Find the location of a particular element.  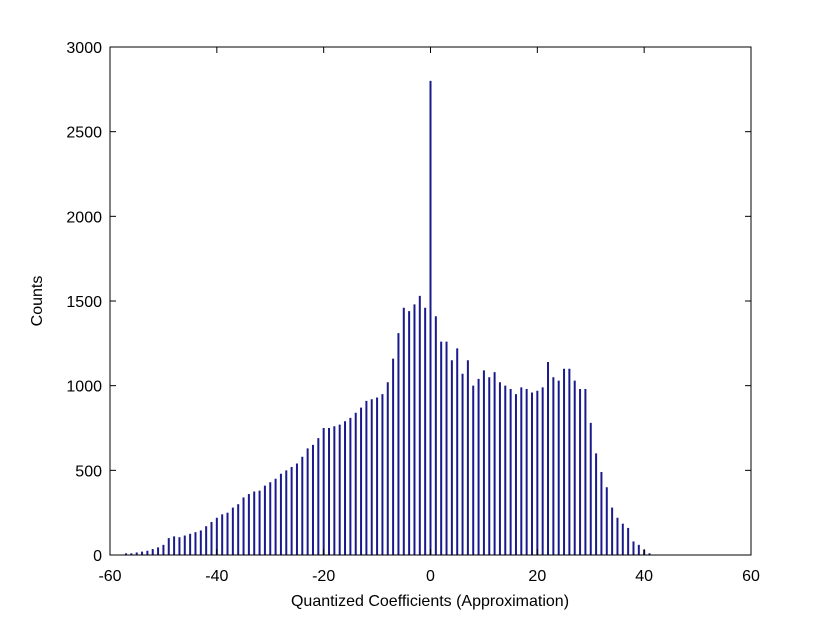

x-tick-label: 60 is located at coordinates (751, 576).